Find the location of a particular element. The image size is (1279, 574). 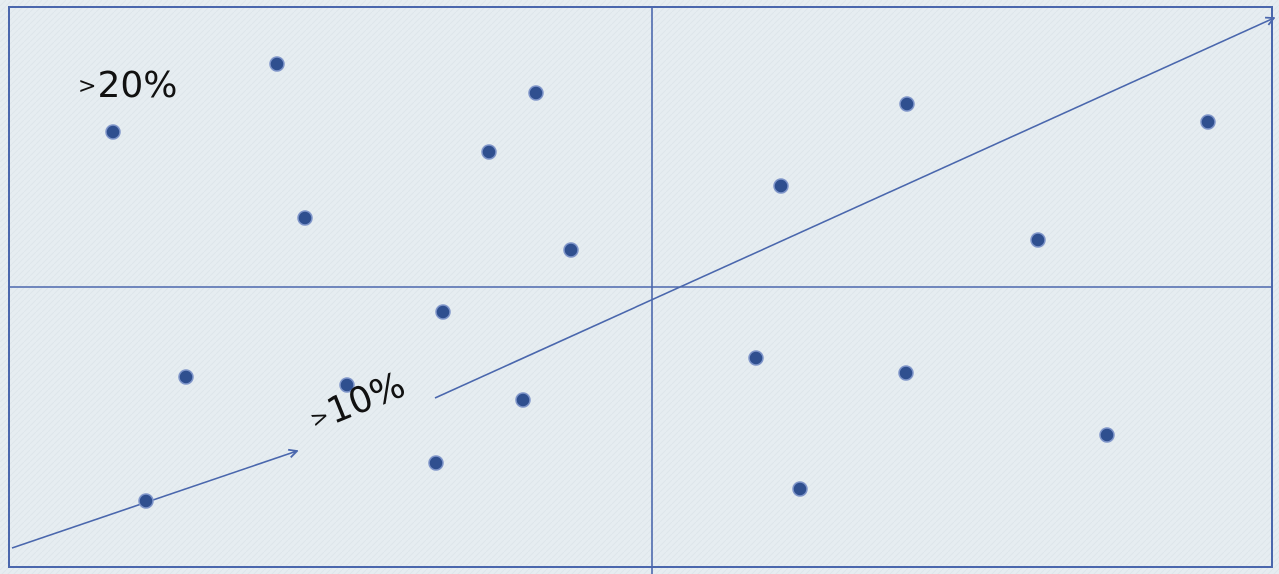

short-arrow is located at coordinates (154, 500).